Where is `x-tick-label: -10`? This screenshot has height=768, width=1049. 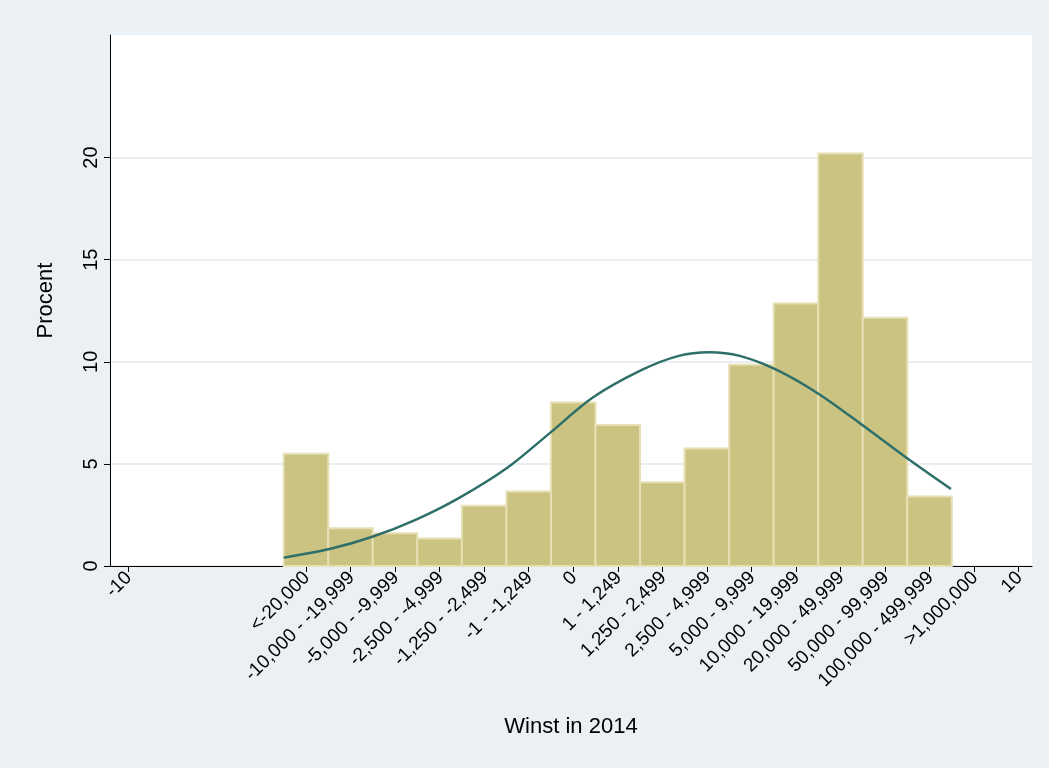
x-tick-label: -10 is located at coordinates (118, 583).